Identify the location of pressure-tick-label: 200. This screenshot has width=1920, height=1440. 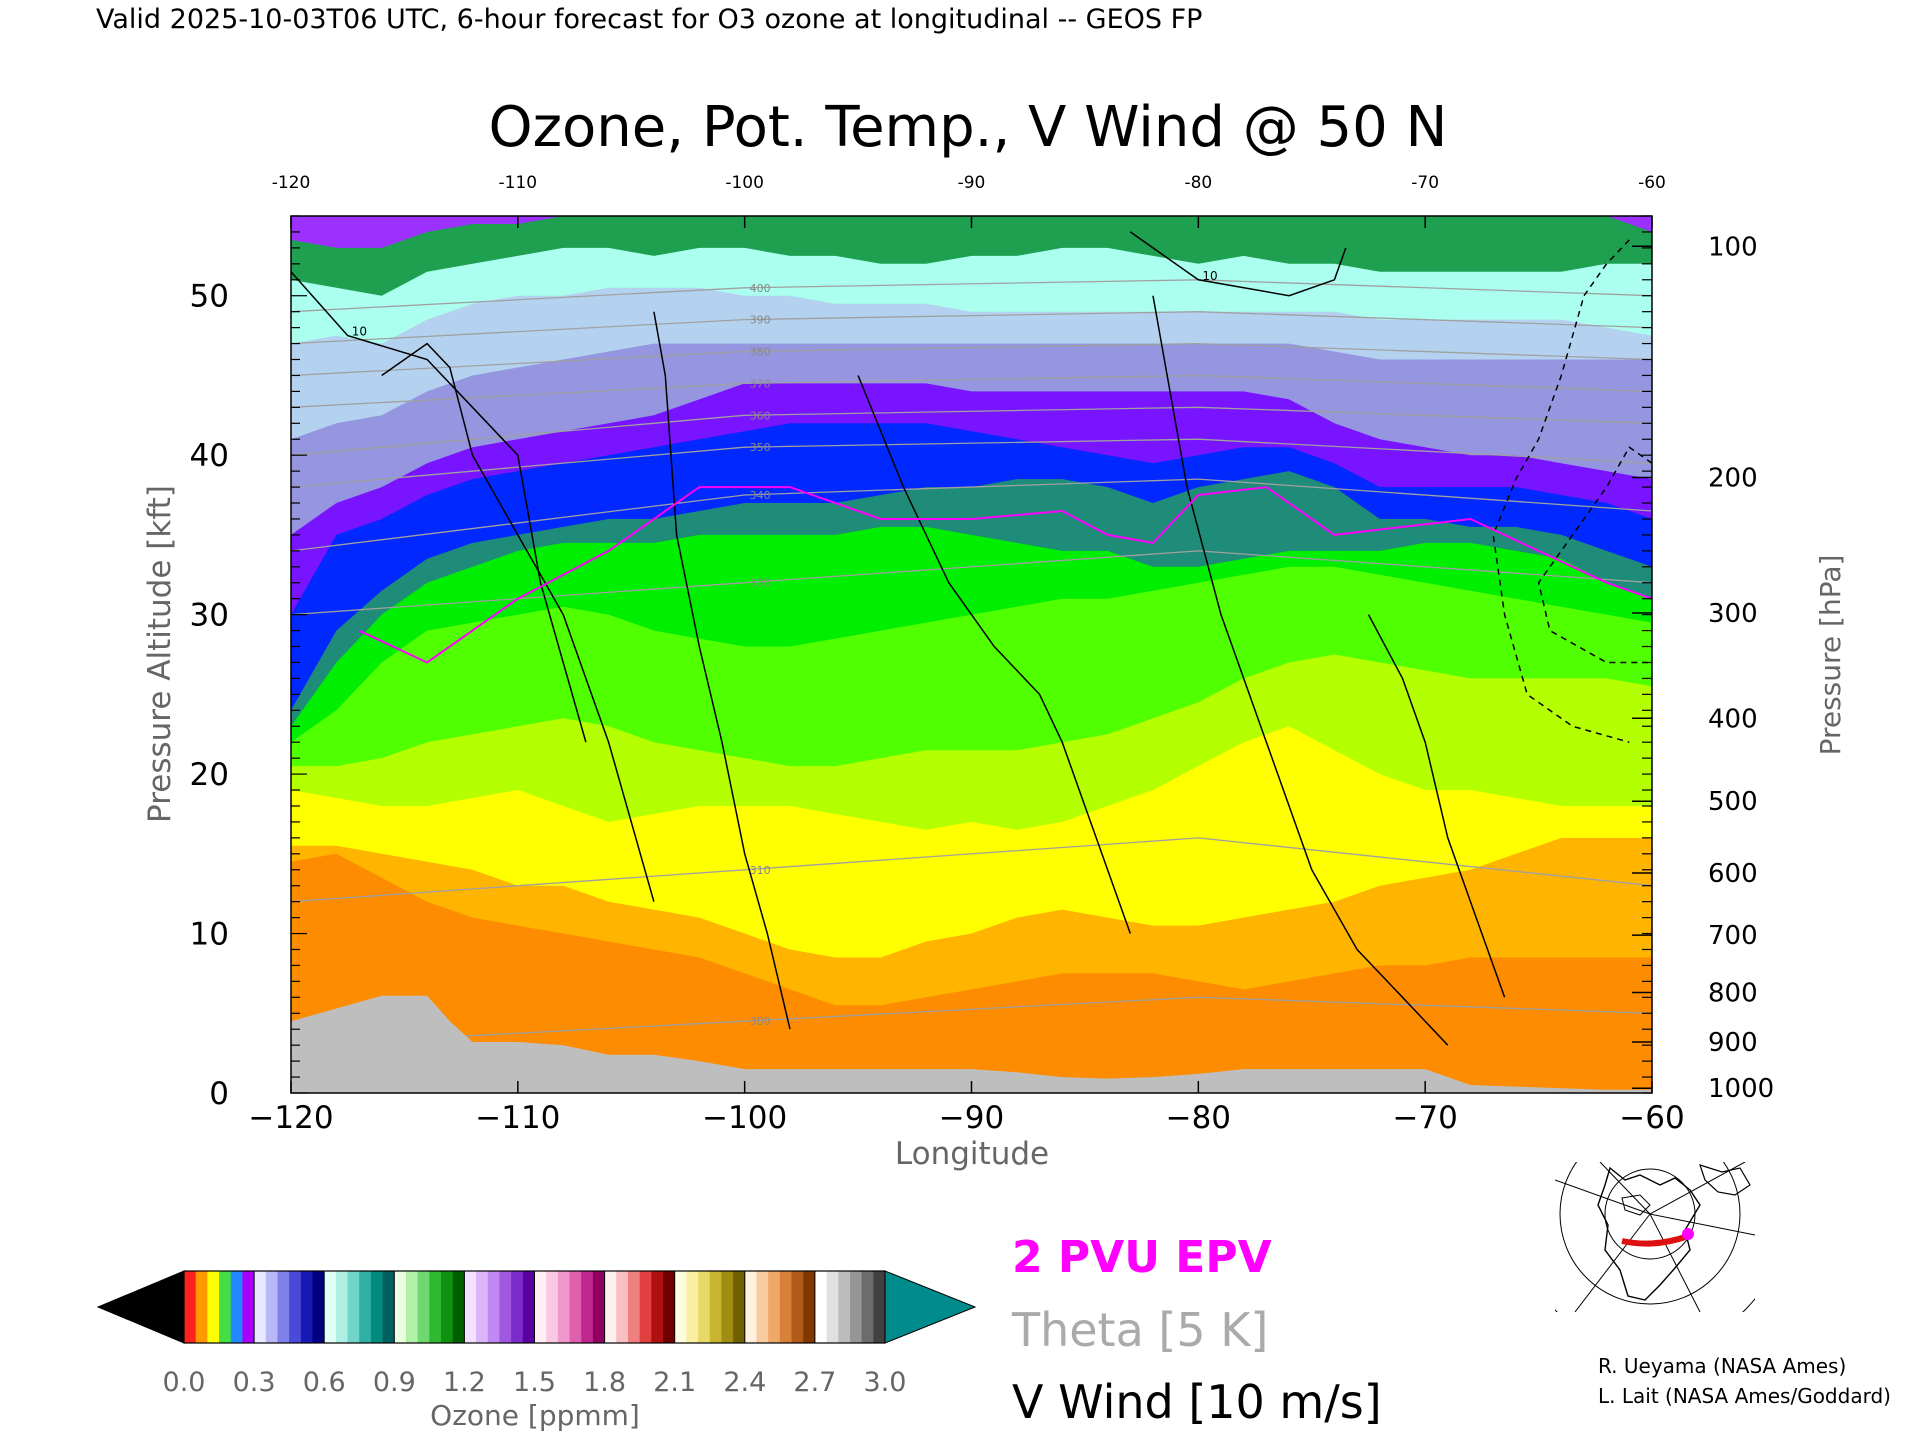
(1733, 479).